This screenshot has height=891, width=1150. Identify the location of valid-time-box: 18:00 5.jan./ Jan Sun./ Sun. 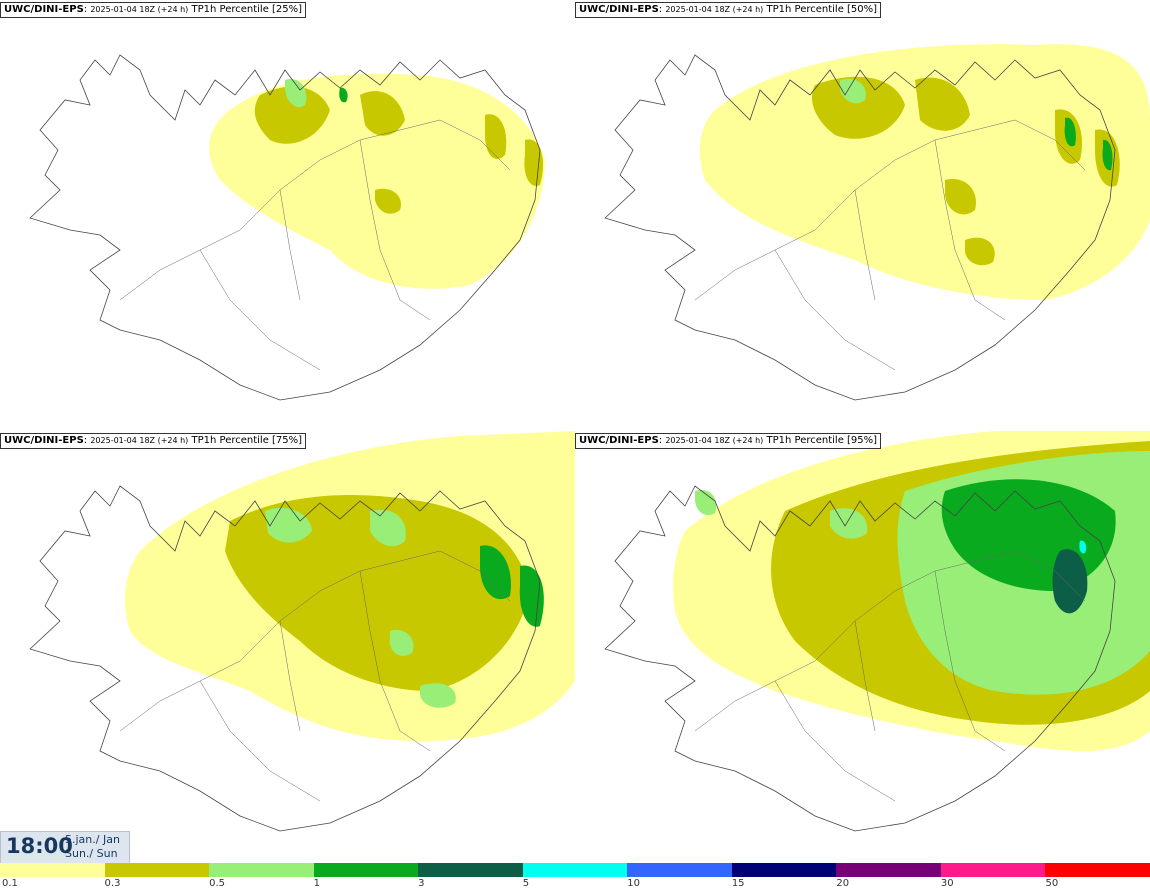
(65, 848).